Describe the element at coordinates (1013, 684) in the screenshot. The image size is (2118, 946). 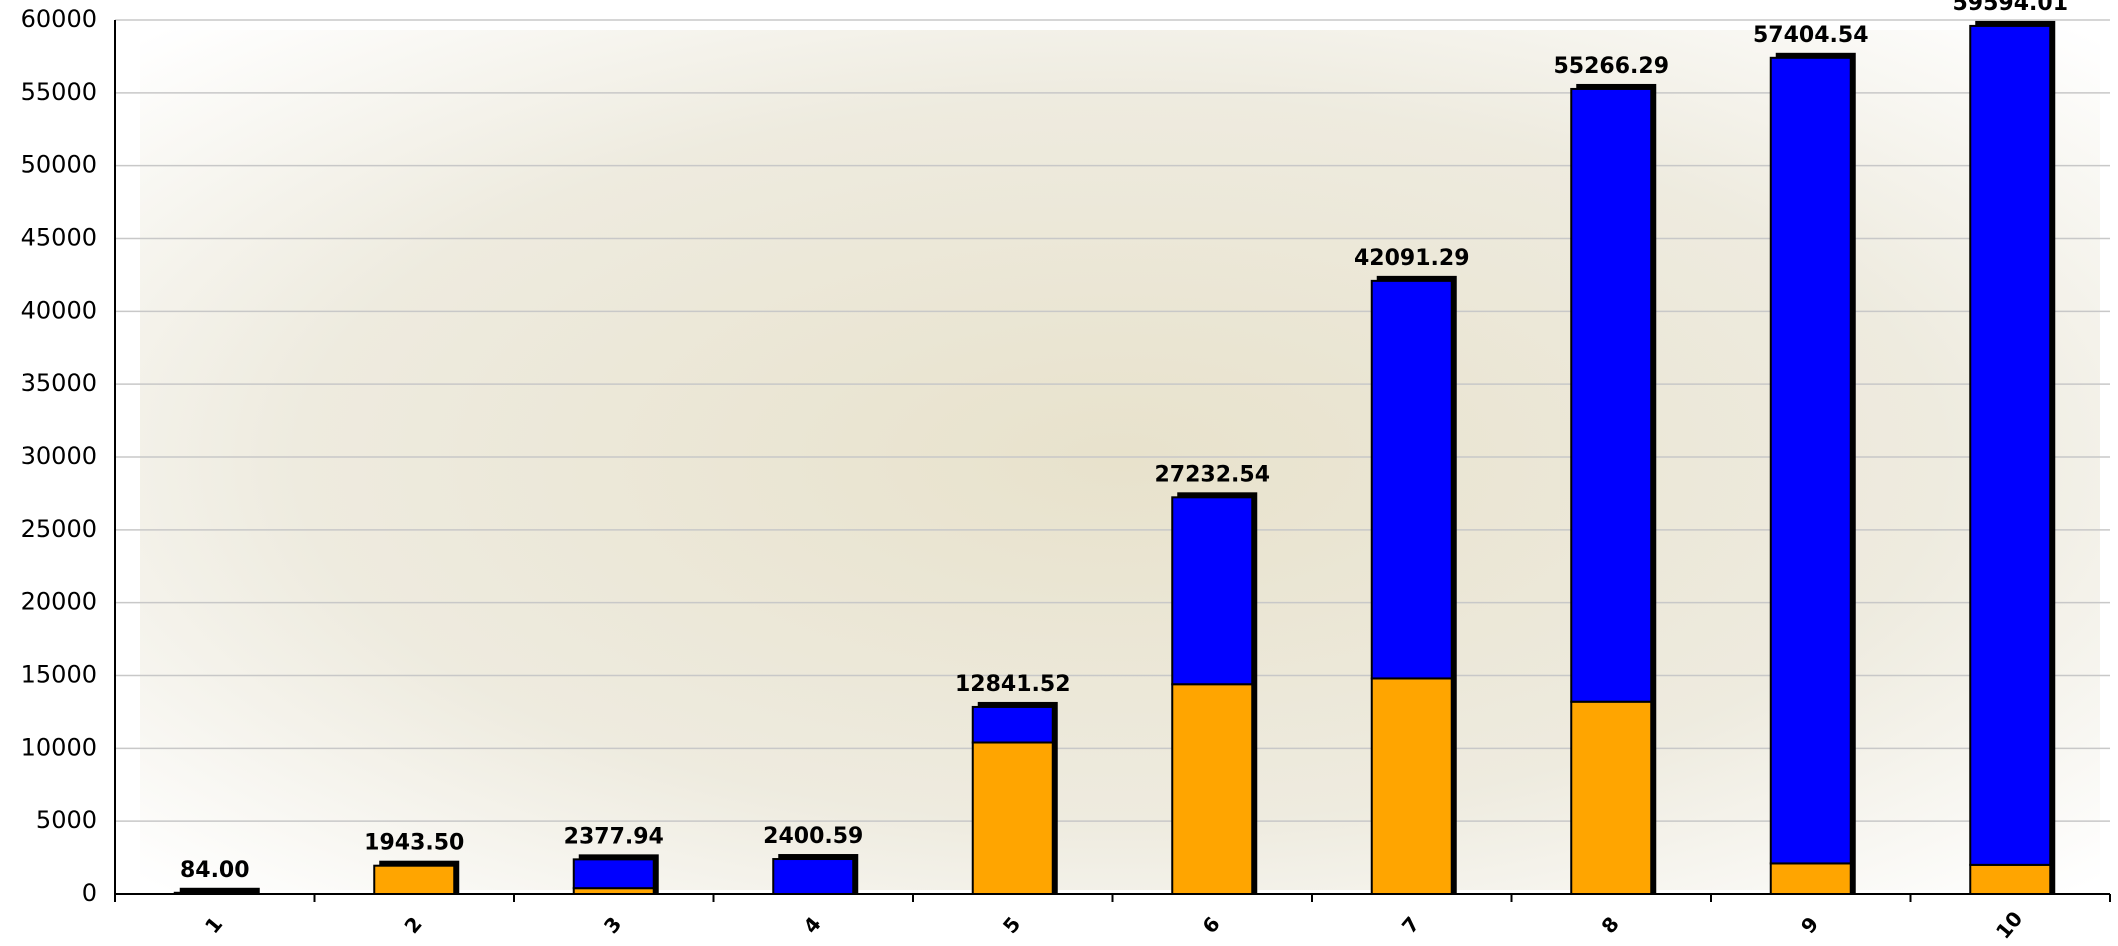
I see `total-label: 12841.52` at that location.